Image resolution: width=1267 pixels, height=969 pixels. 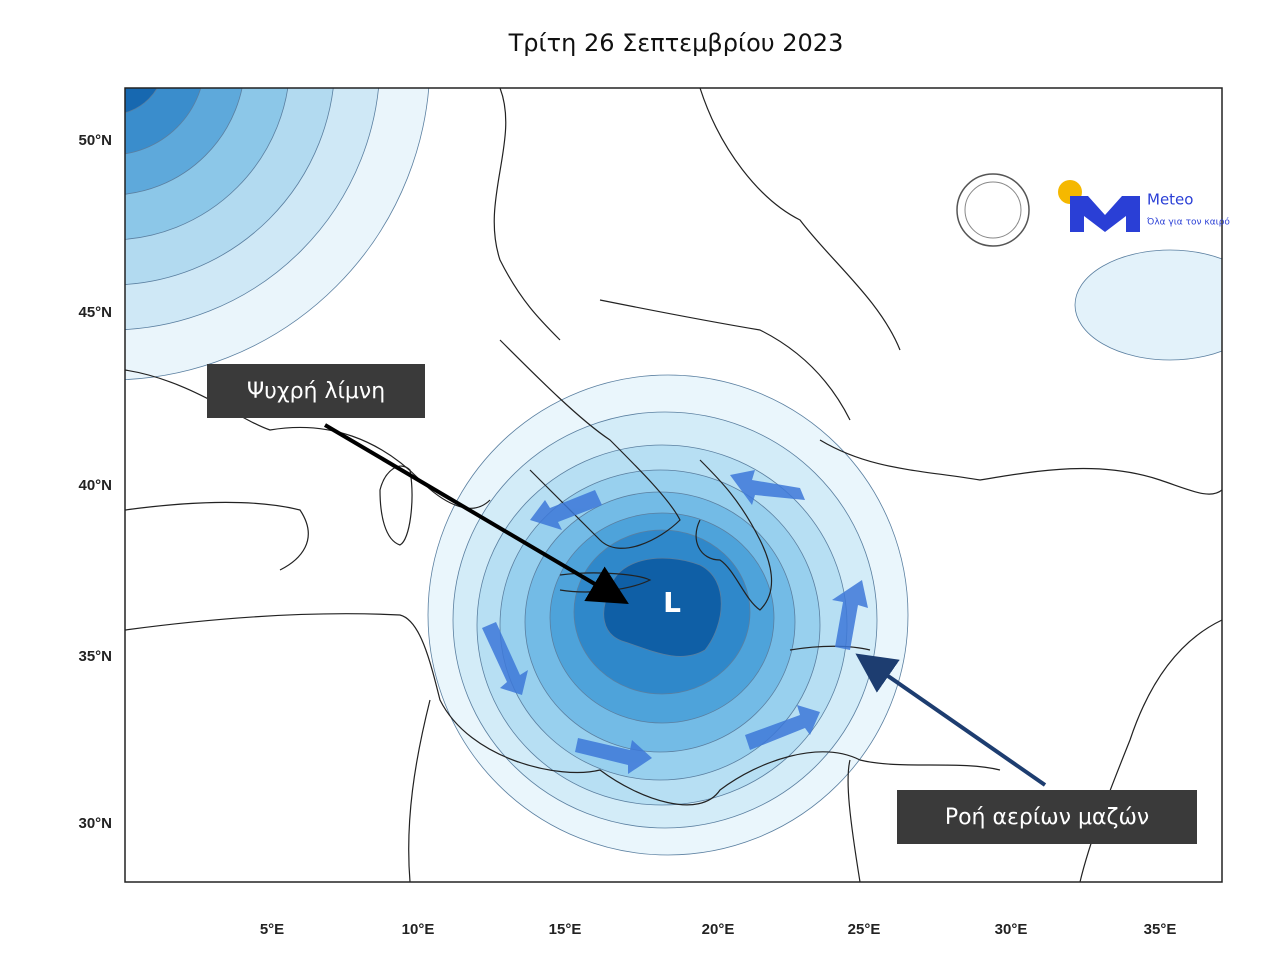 I want to click on lon-label: 25°E, so click(x=864, y=929).